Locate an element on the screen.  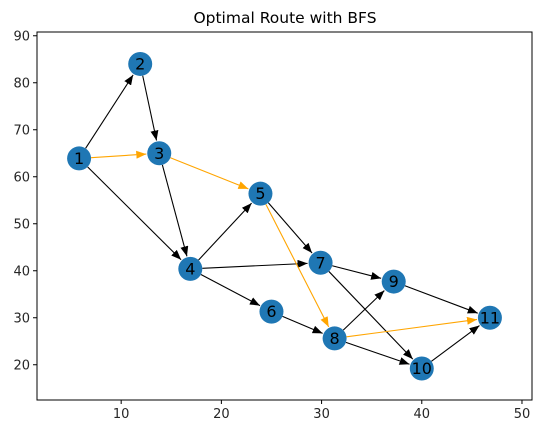
chart-title: Optimal Route with BFS is located at coordinates (284, 18).